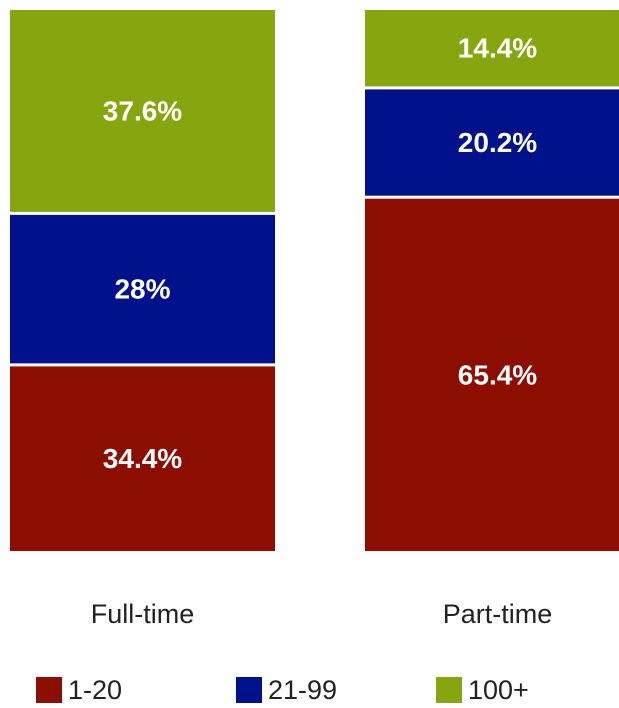  What do you see at coordinates (497, 374) in the screenshot?
I see `data-label-part-time-1-20: 65.4%` at bounding box center [497, 374].